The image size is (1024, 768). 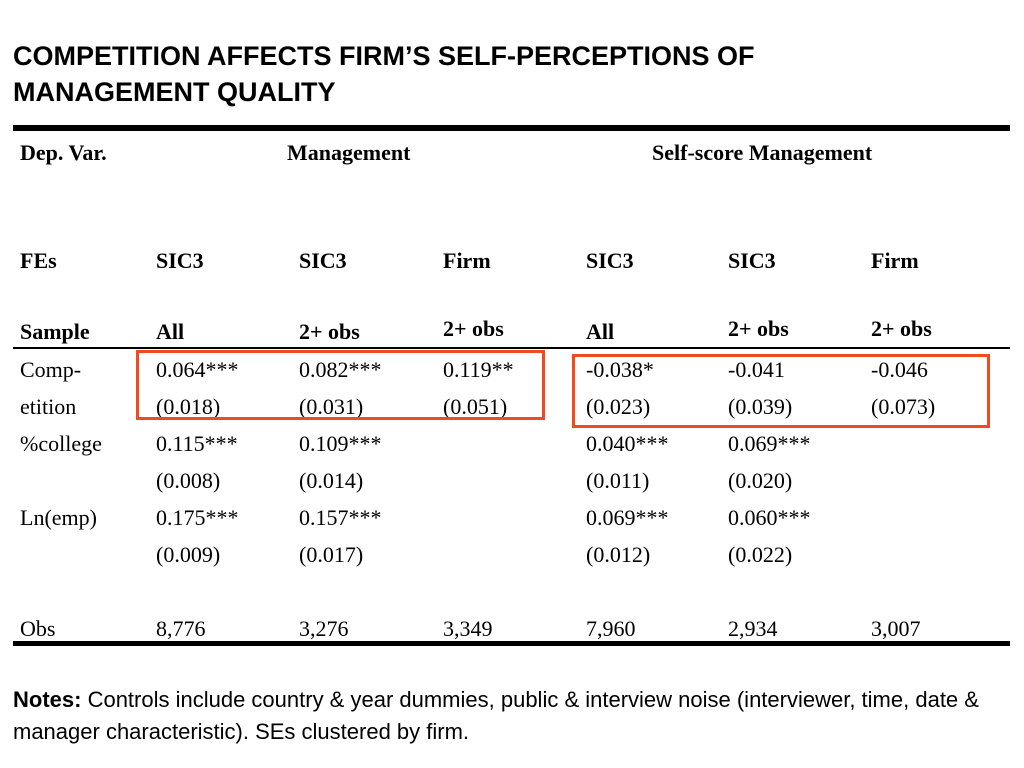 I want to click on se-cell: (0.031), so click(x=331, y=406).